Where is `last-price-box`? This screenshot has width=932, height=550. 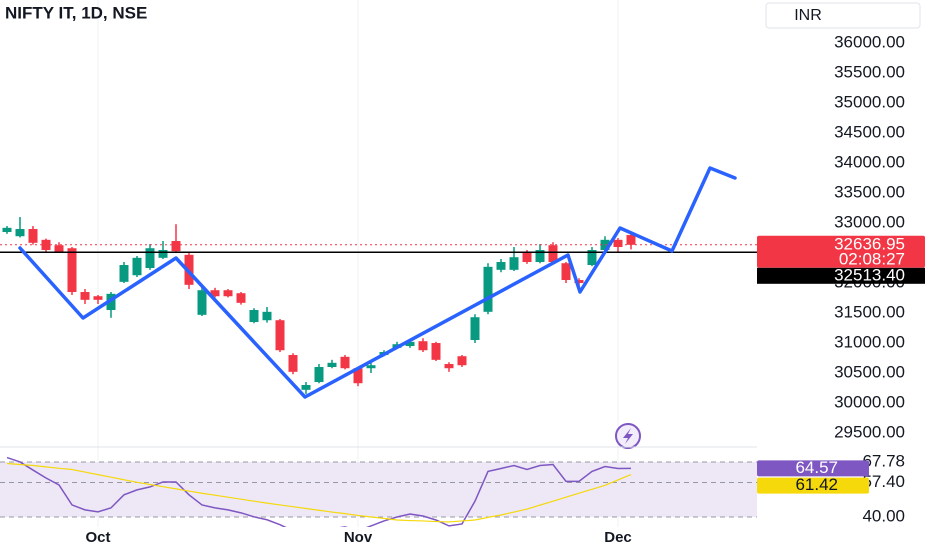
last-price-box is located at coordinates (841, 251).